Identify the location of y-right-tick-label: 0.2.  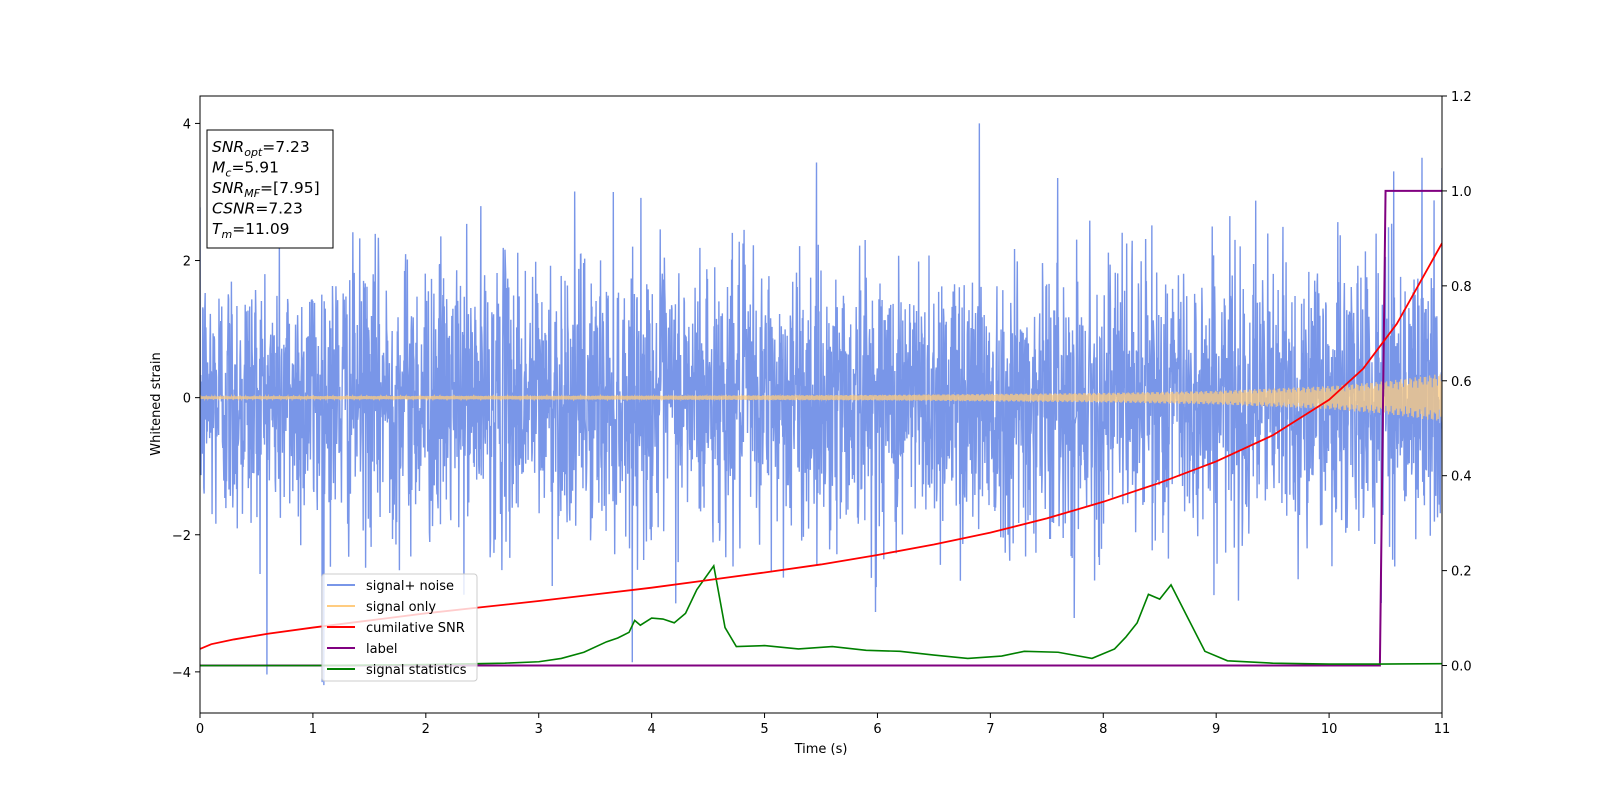
(1461, 572).